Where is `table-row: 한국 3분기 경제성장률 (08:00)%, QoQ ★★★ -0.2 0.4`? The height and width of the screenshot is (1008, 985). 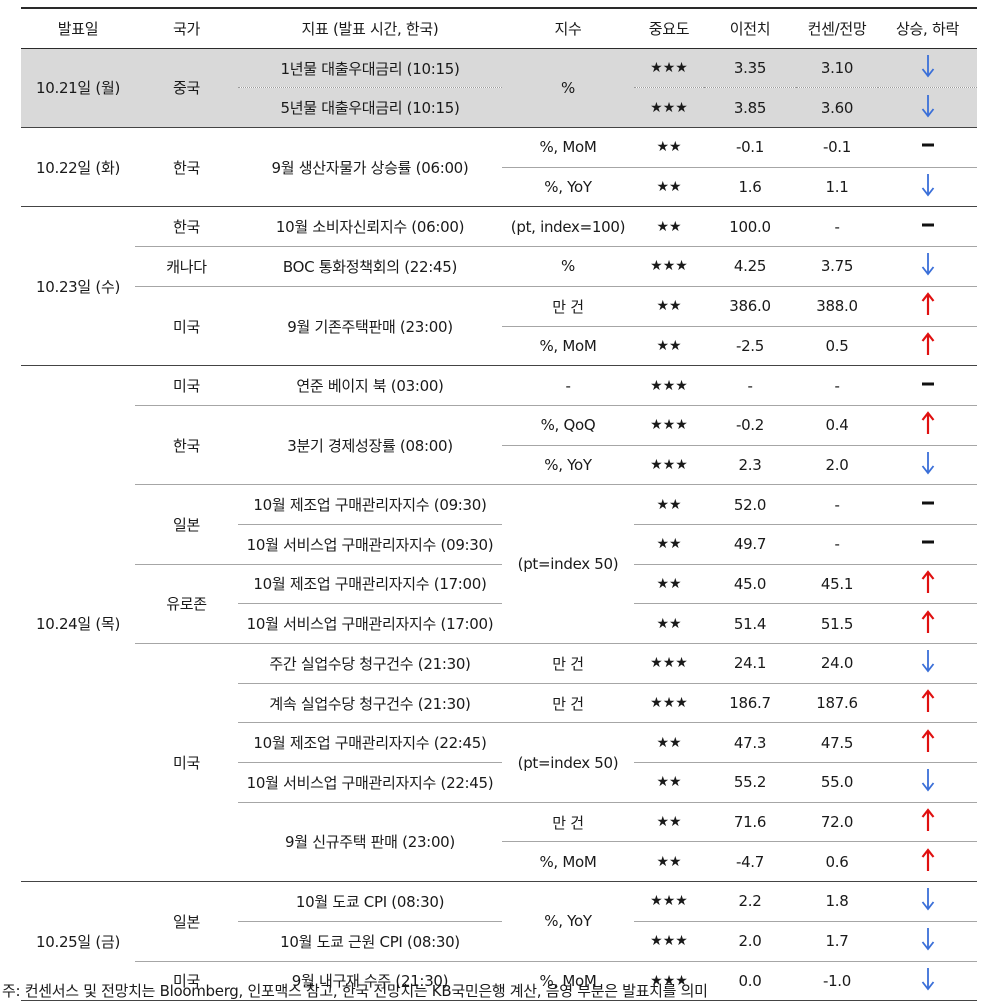
table-row: 한국 3분기 경제성장률 (08:00)%, QoQ ★★★ -0.2 0.4 is located at coordinates (499, 445).